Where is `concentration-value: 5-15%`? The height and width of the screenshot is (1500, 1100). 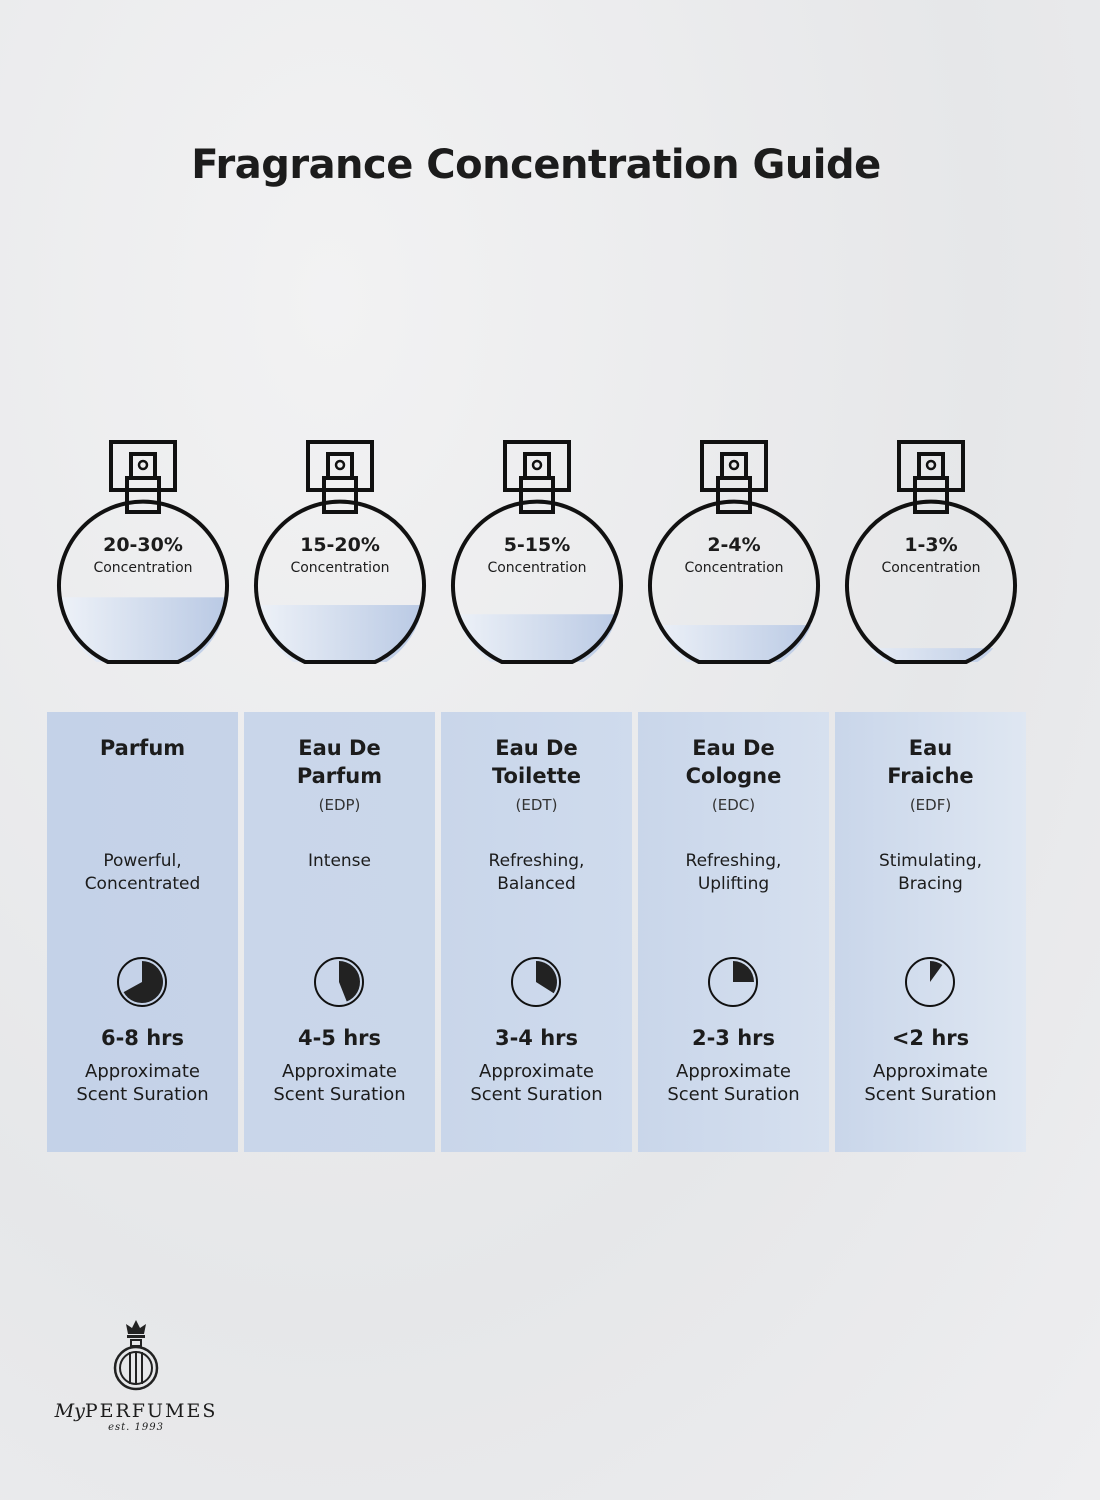
concentration-value: 5-15% is located at coordinates (537, 545).